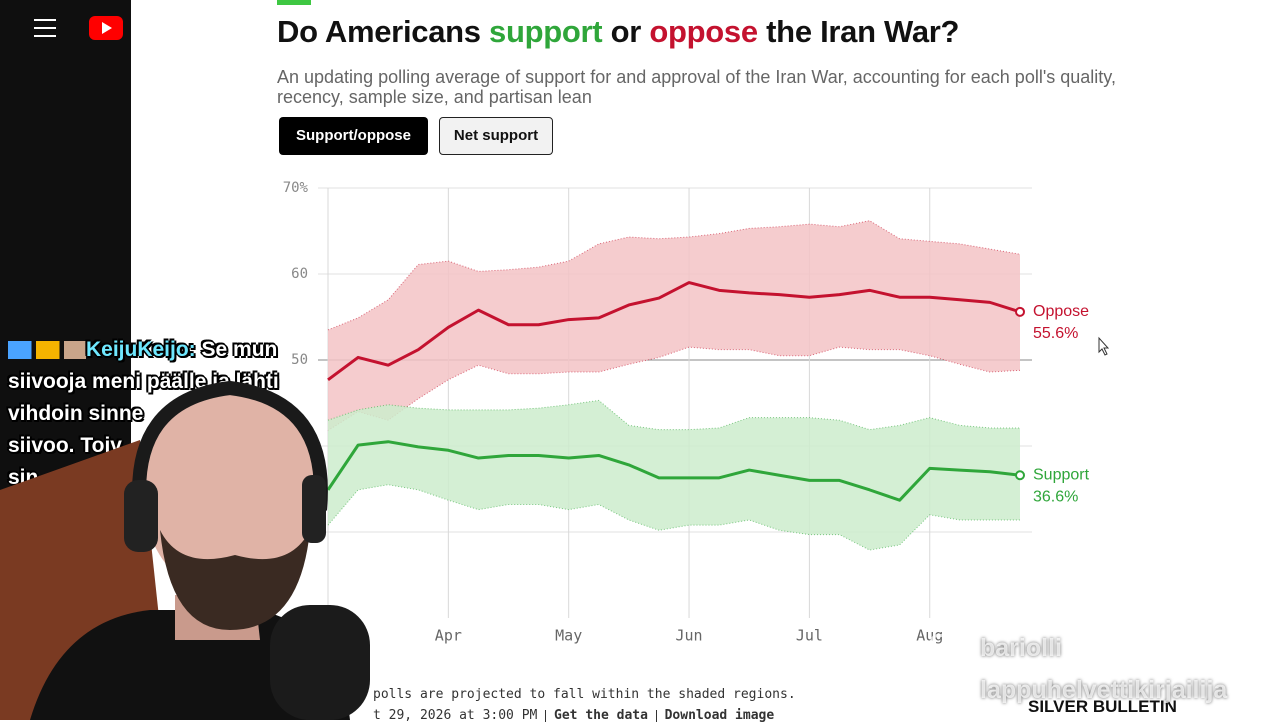 This screenshot has height=723, width=1280. I want to click on value-label: 55.6%, so click(1055, 333).